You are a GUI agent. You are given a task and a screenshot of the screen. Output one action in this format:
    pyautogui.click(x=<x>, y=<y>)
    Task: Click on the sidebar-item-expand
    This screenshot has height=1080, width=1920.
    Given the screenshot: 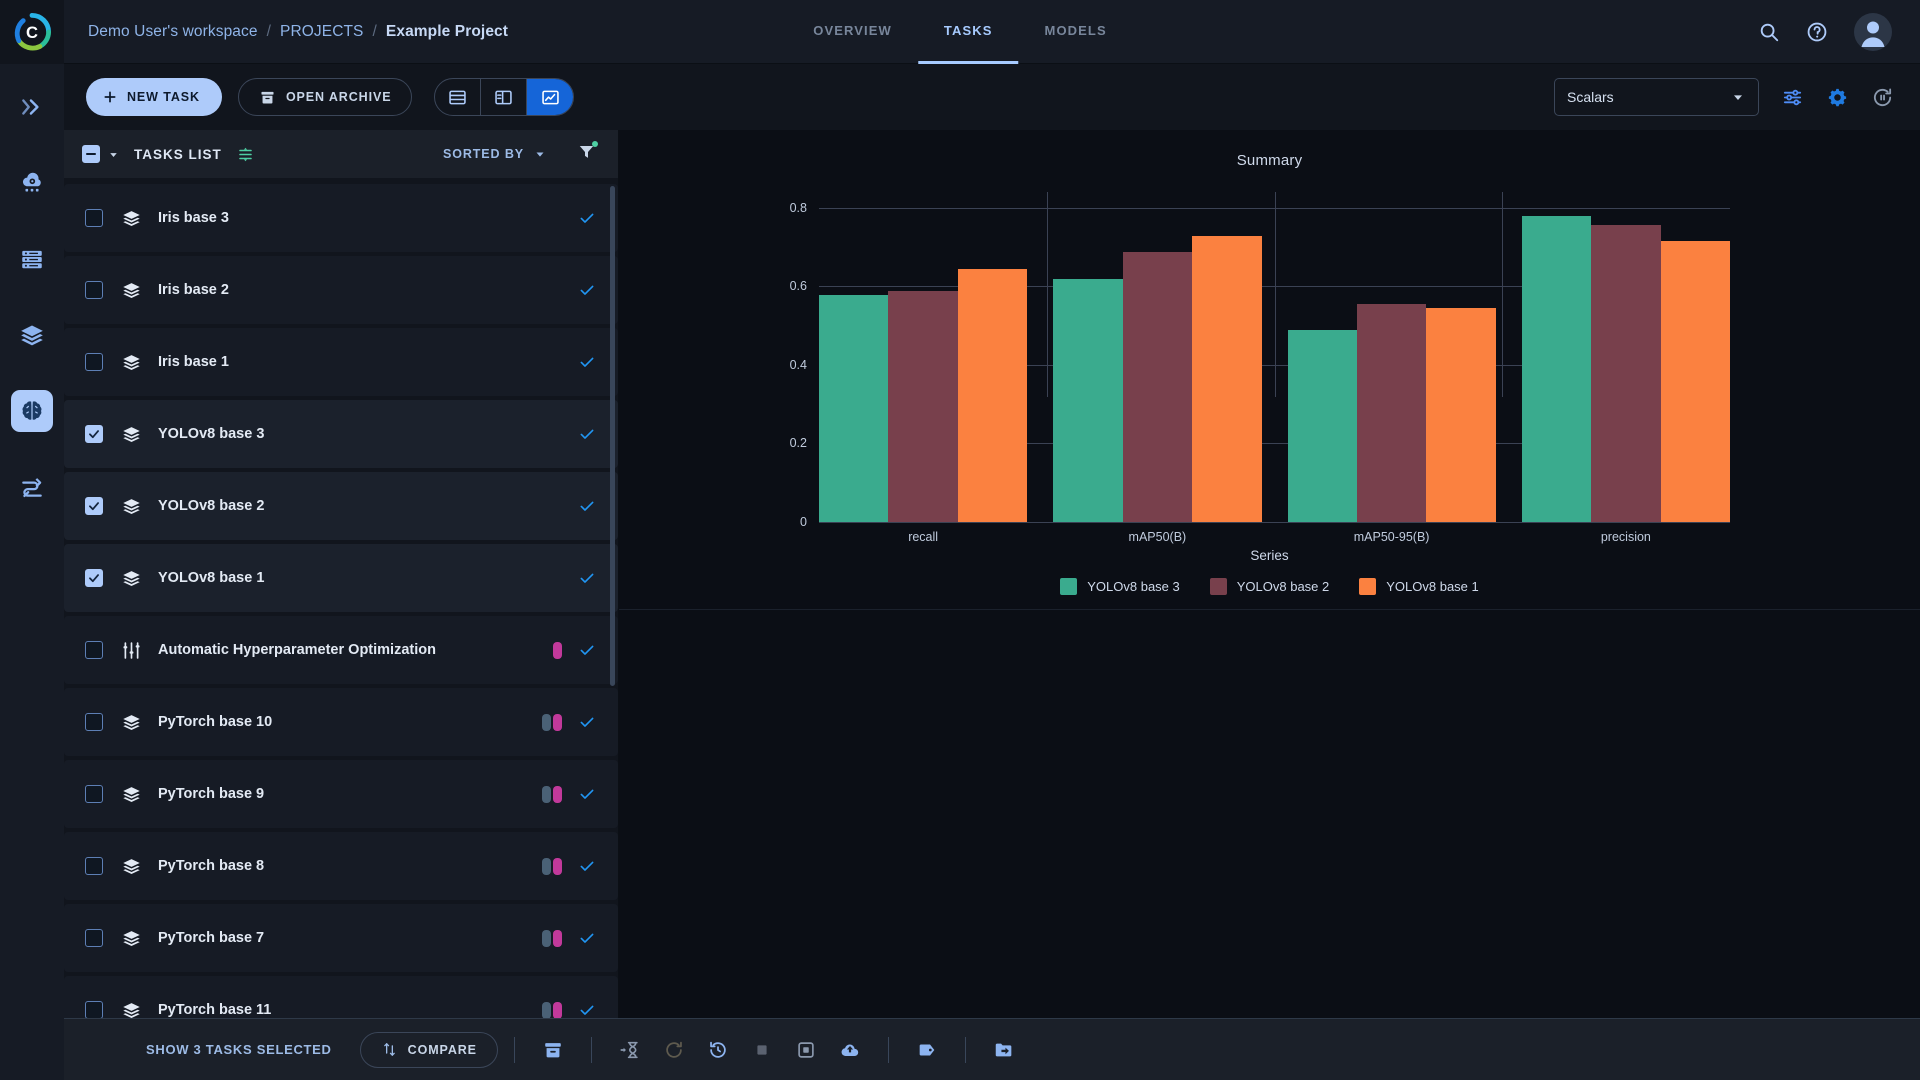 What is the action you would take?
    pyautogui.click(x=32, y=107)
    